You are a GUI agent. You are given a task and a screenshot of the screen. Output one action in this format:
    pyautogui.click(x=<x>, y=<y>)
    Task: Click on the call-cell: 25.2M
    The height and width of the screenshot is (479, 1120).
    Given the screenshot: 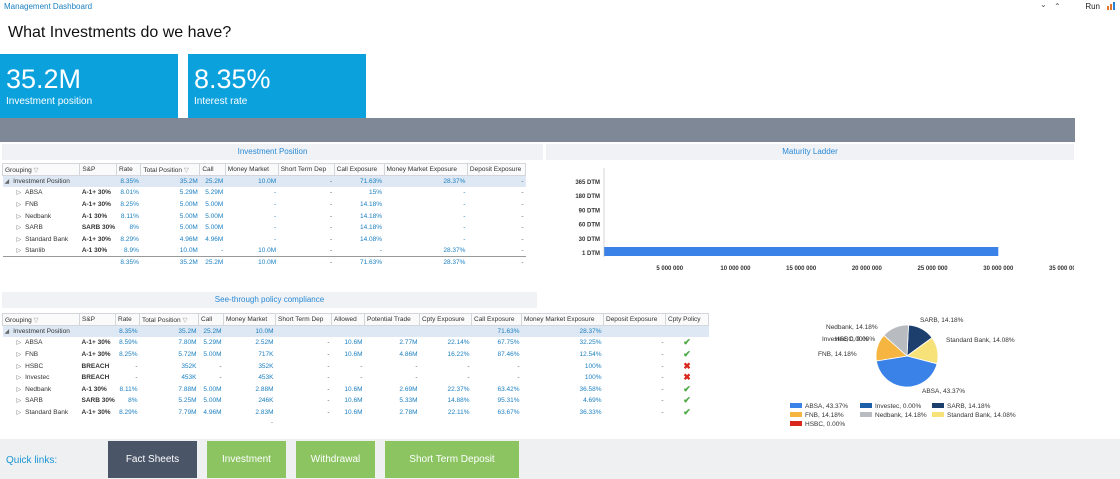 What is the action you would take?
    pyautogui.click(x=211, y=331)
    